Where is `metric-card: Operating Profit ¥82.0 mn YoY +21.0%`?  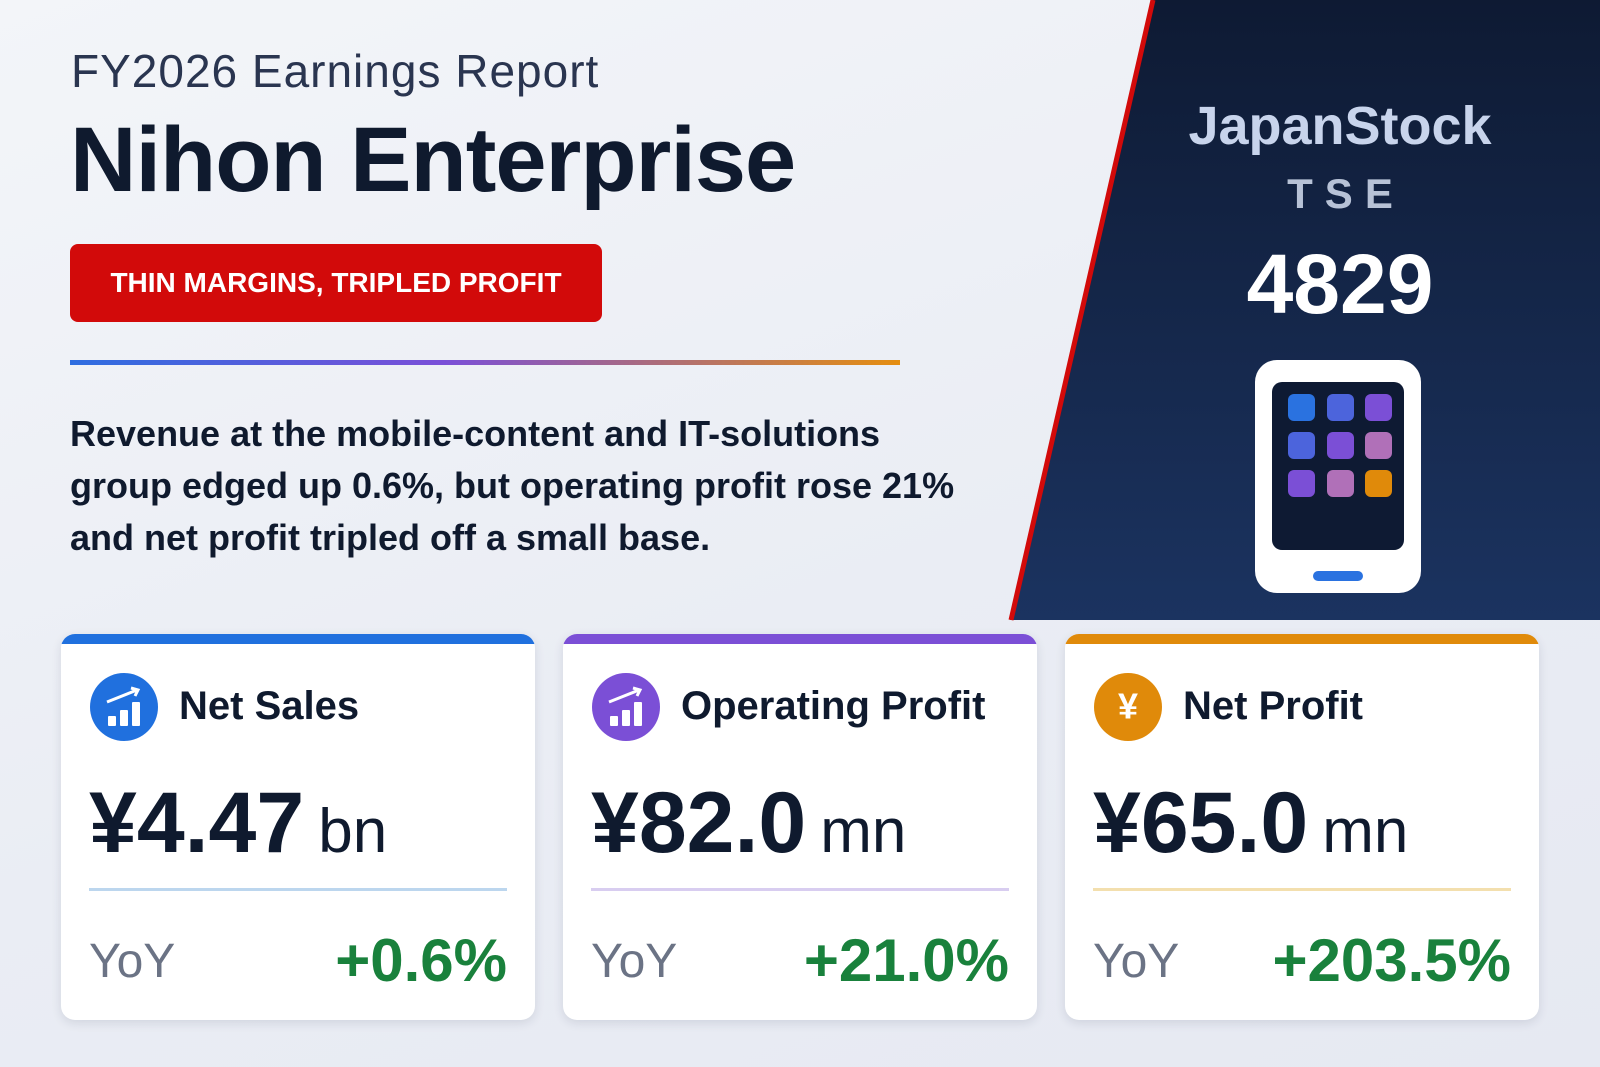
metric-card: Operating Profit ¥82.0 mn YoY +21.0% is located at coordinates (800, 827).